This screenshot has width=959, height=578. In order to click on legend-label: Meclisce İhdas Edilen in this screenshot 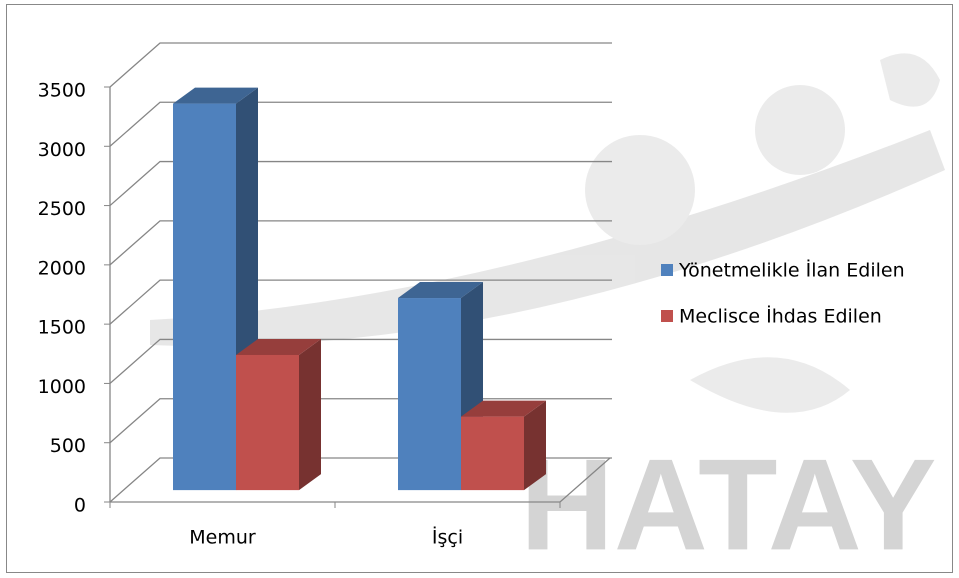, I will do `click(780, 316)`.